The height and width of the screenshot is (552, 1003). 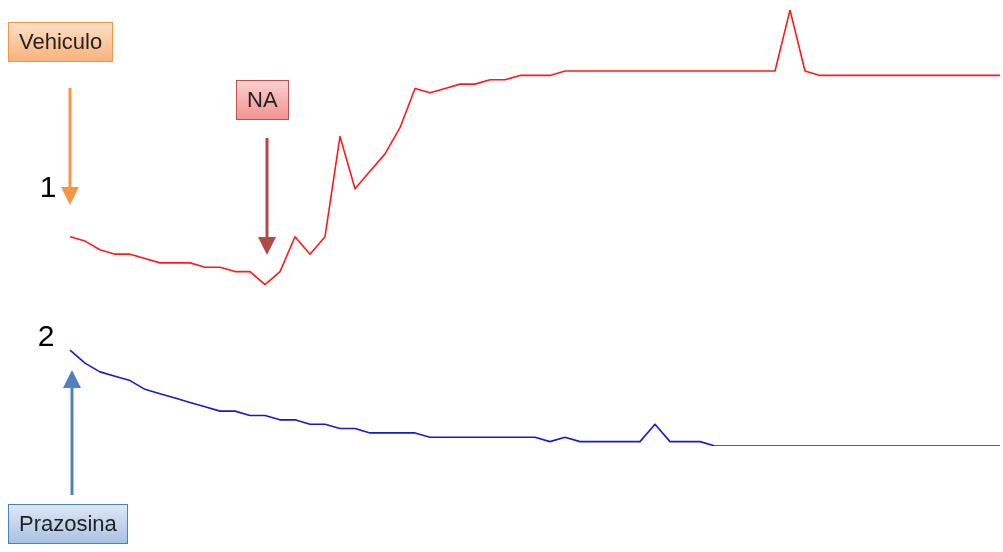 What do you see at coordinates (262, 100) in the screenshot?
I see `annotation: NA` at bounding box center [262, 100].